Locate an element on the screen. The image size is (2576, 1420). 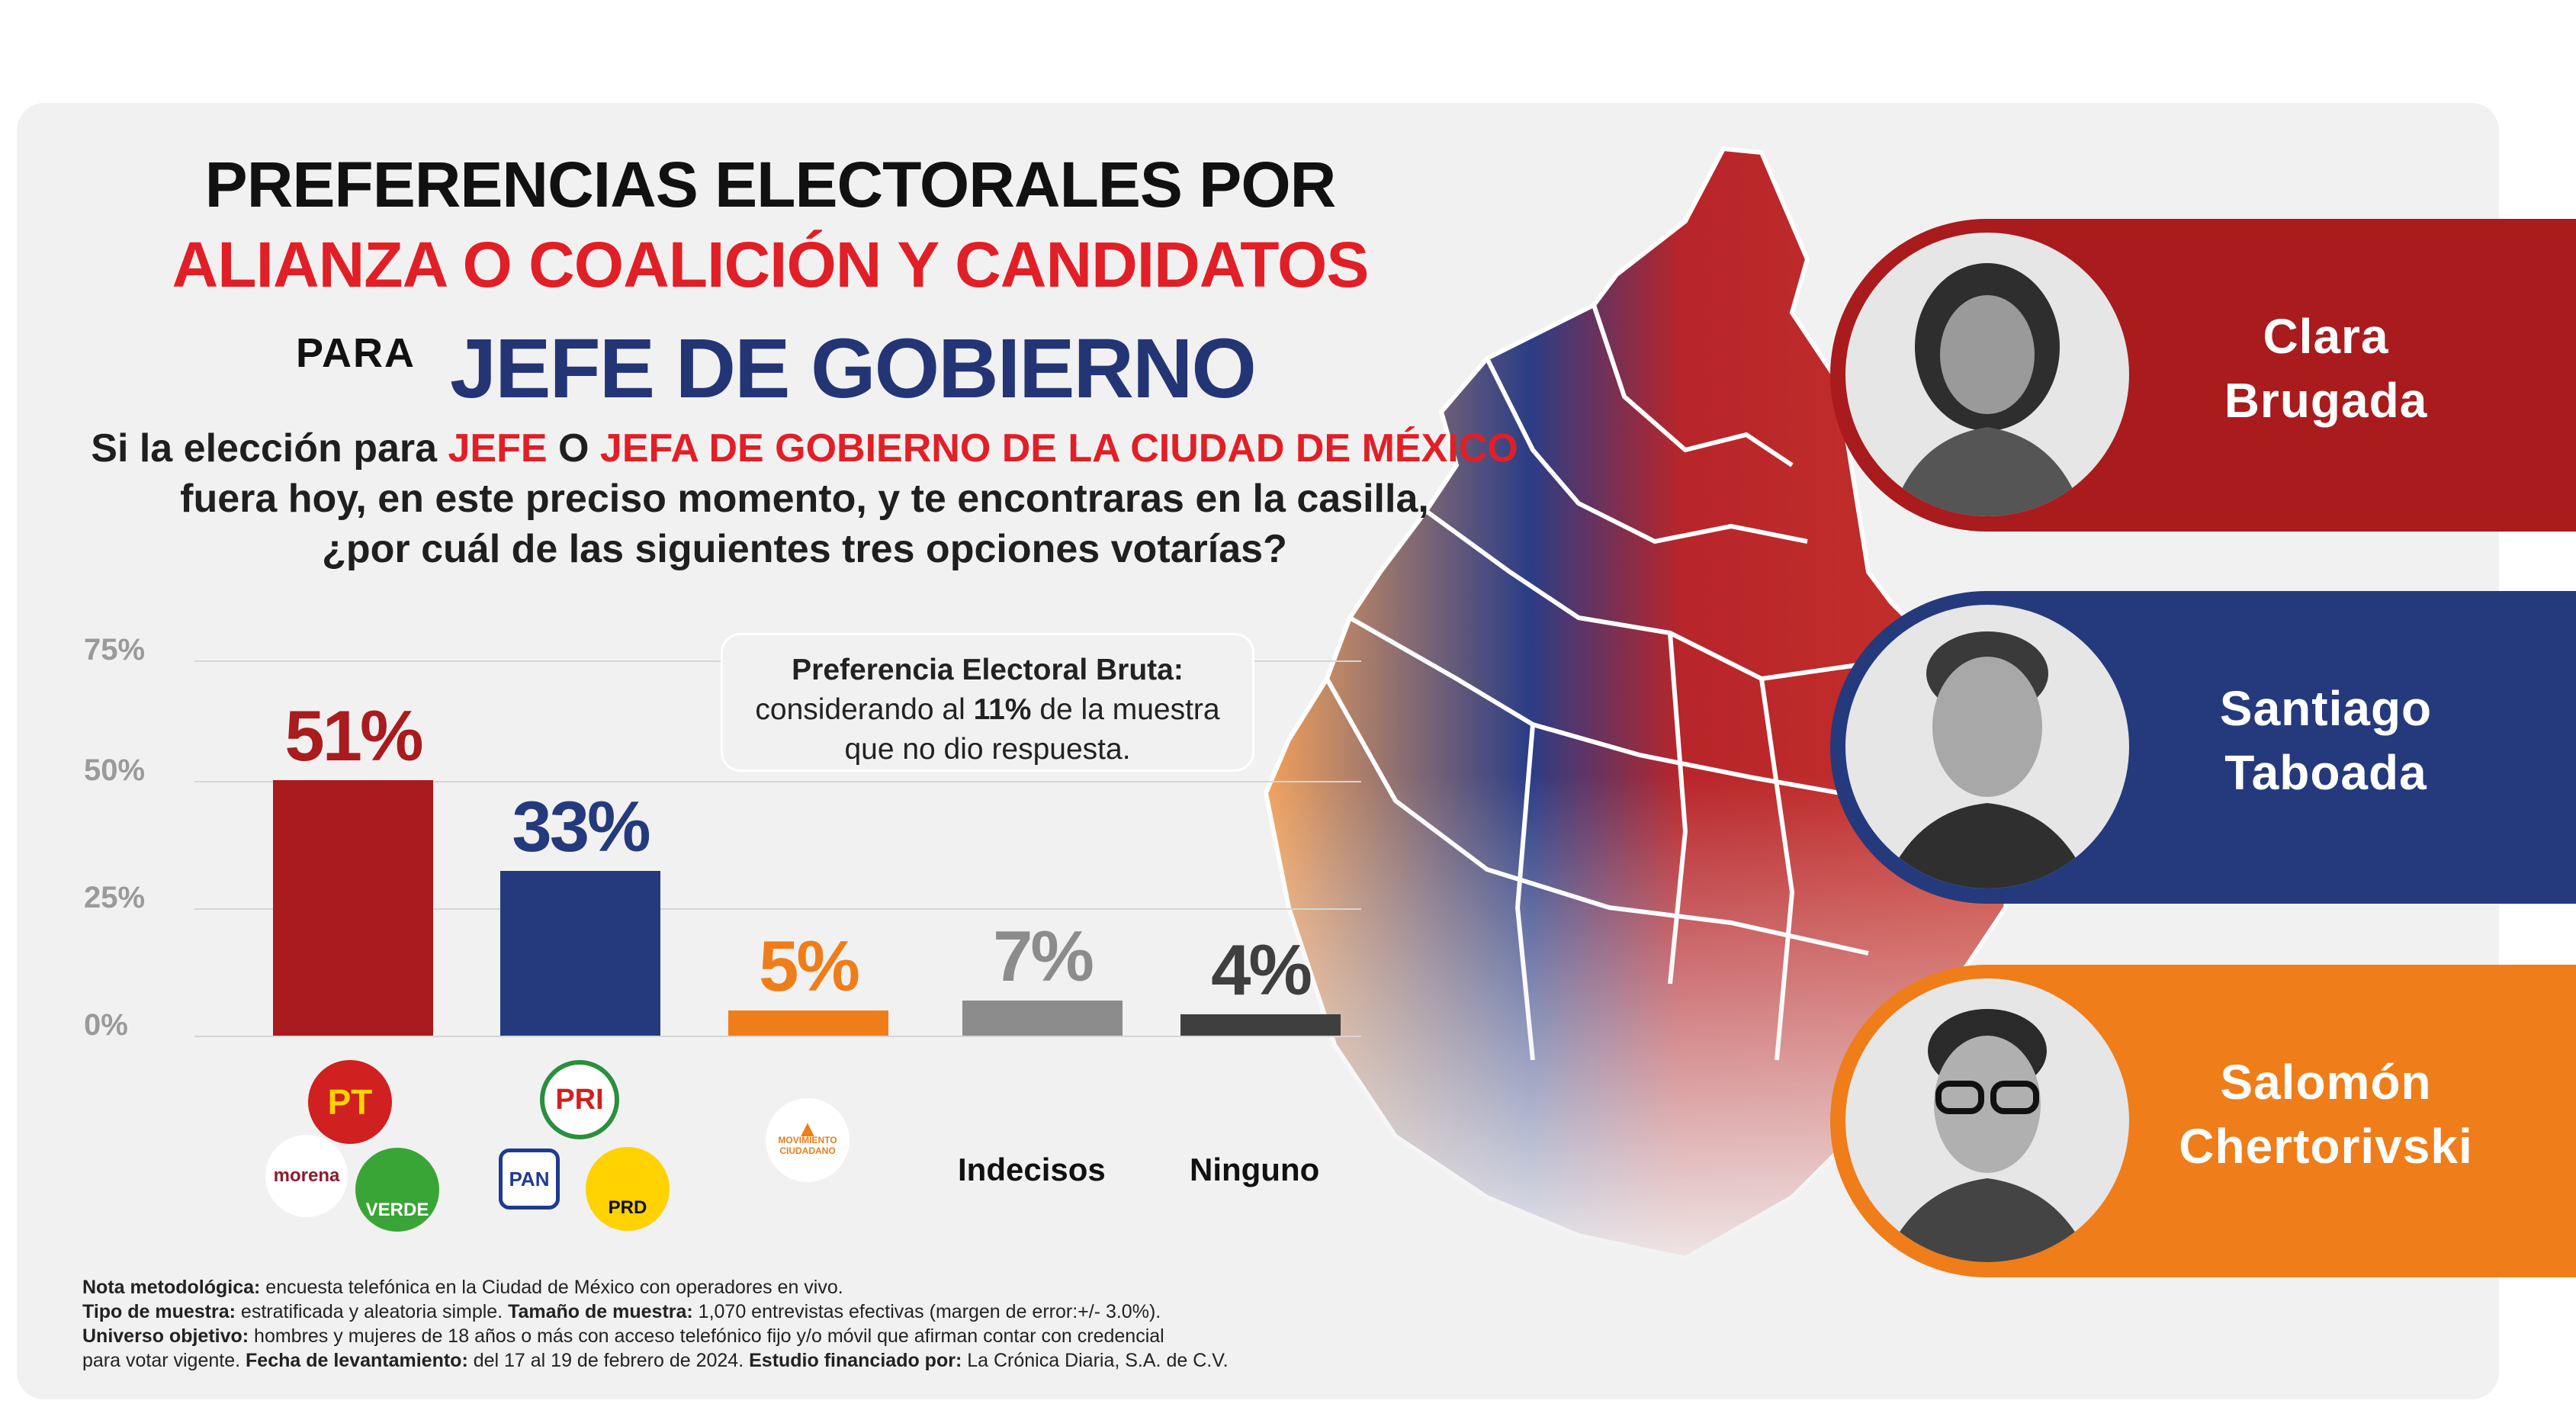
candidate-first-name-salomon: Salomón is located at coordinates (2326, 1082).